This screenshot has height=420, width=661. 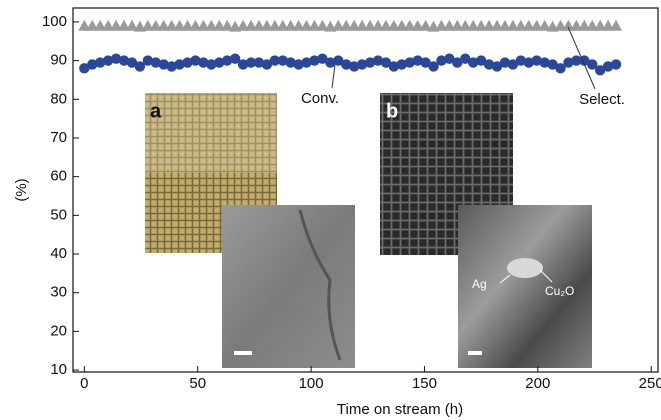 What do you see at coordinates (475, 353) in the screenshot?
I see `scale-bar-b` at bounding box center [475, 353].